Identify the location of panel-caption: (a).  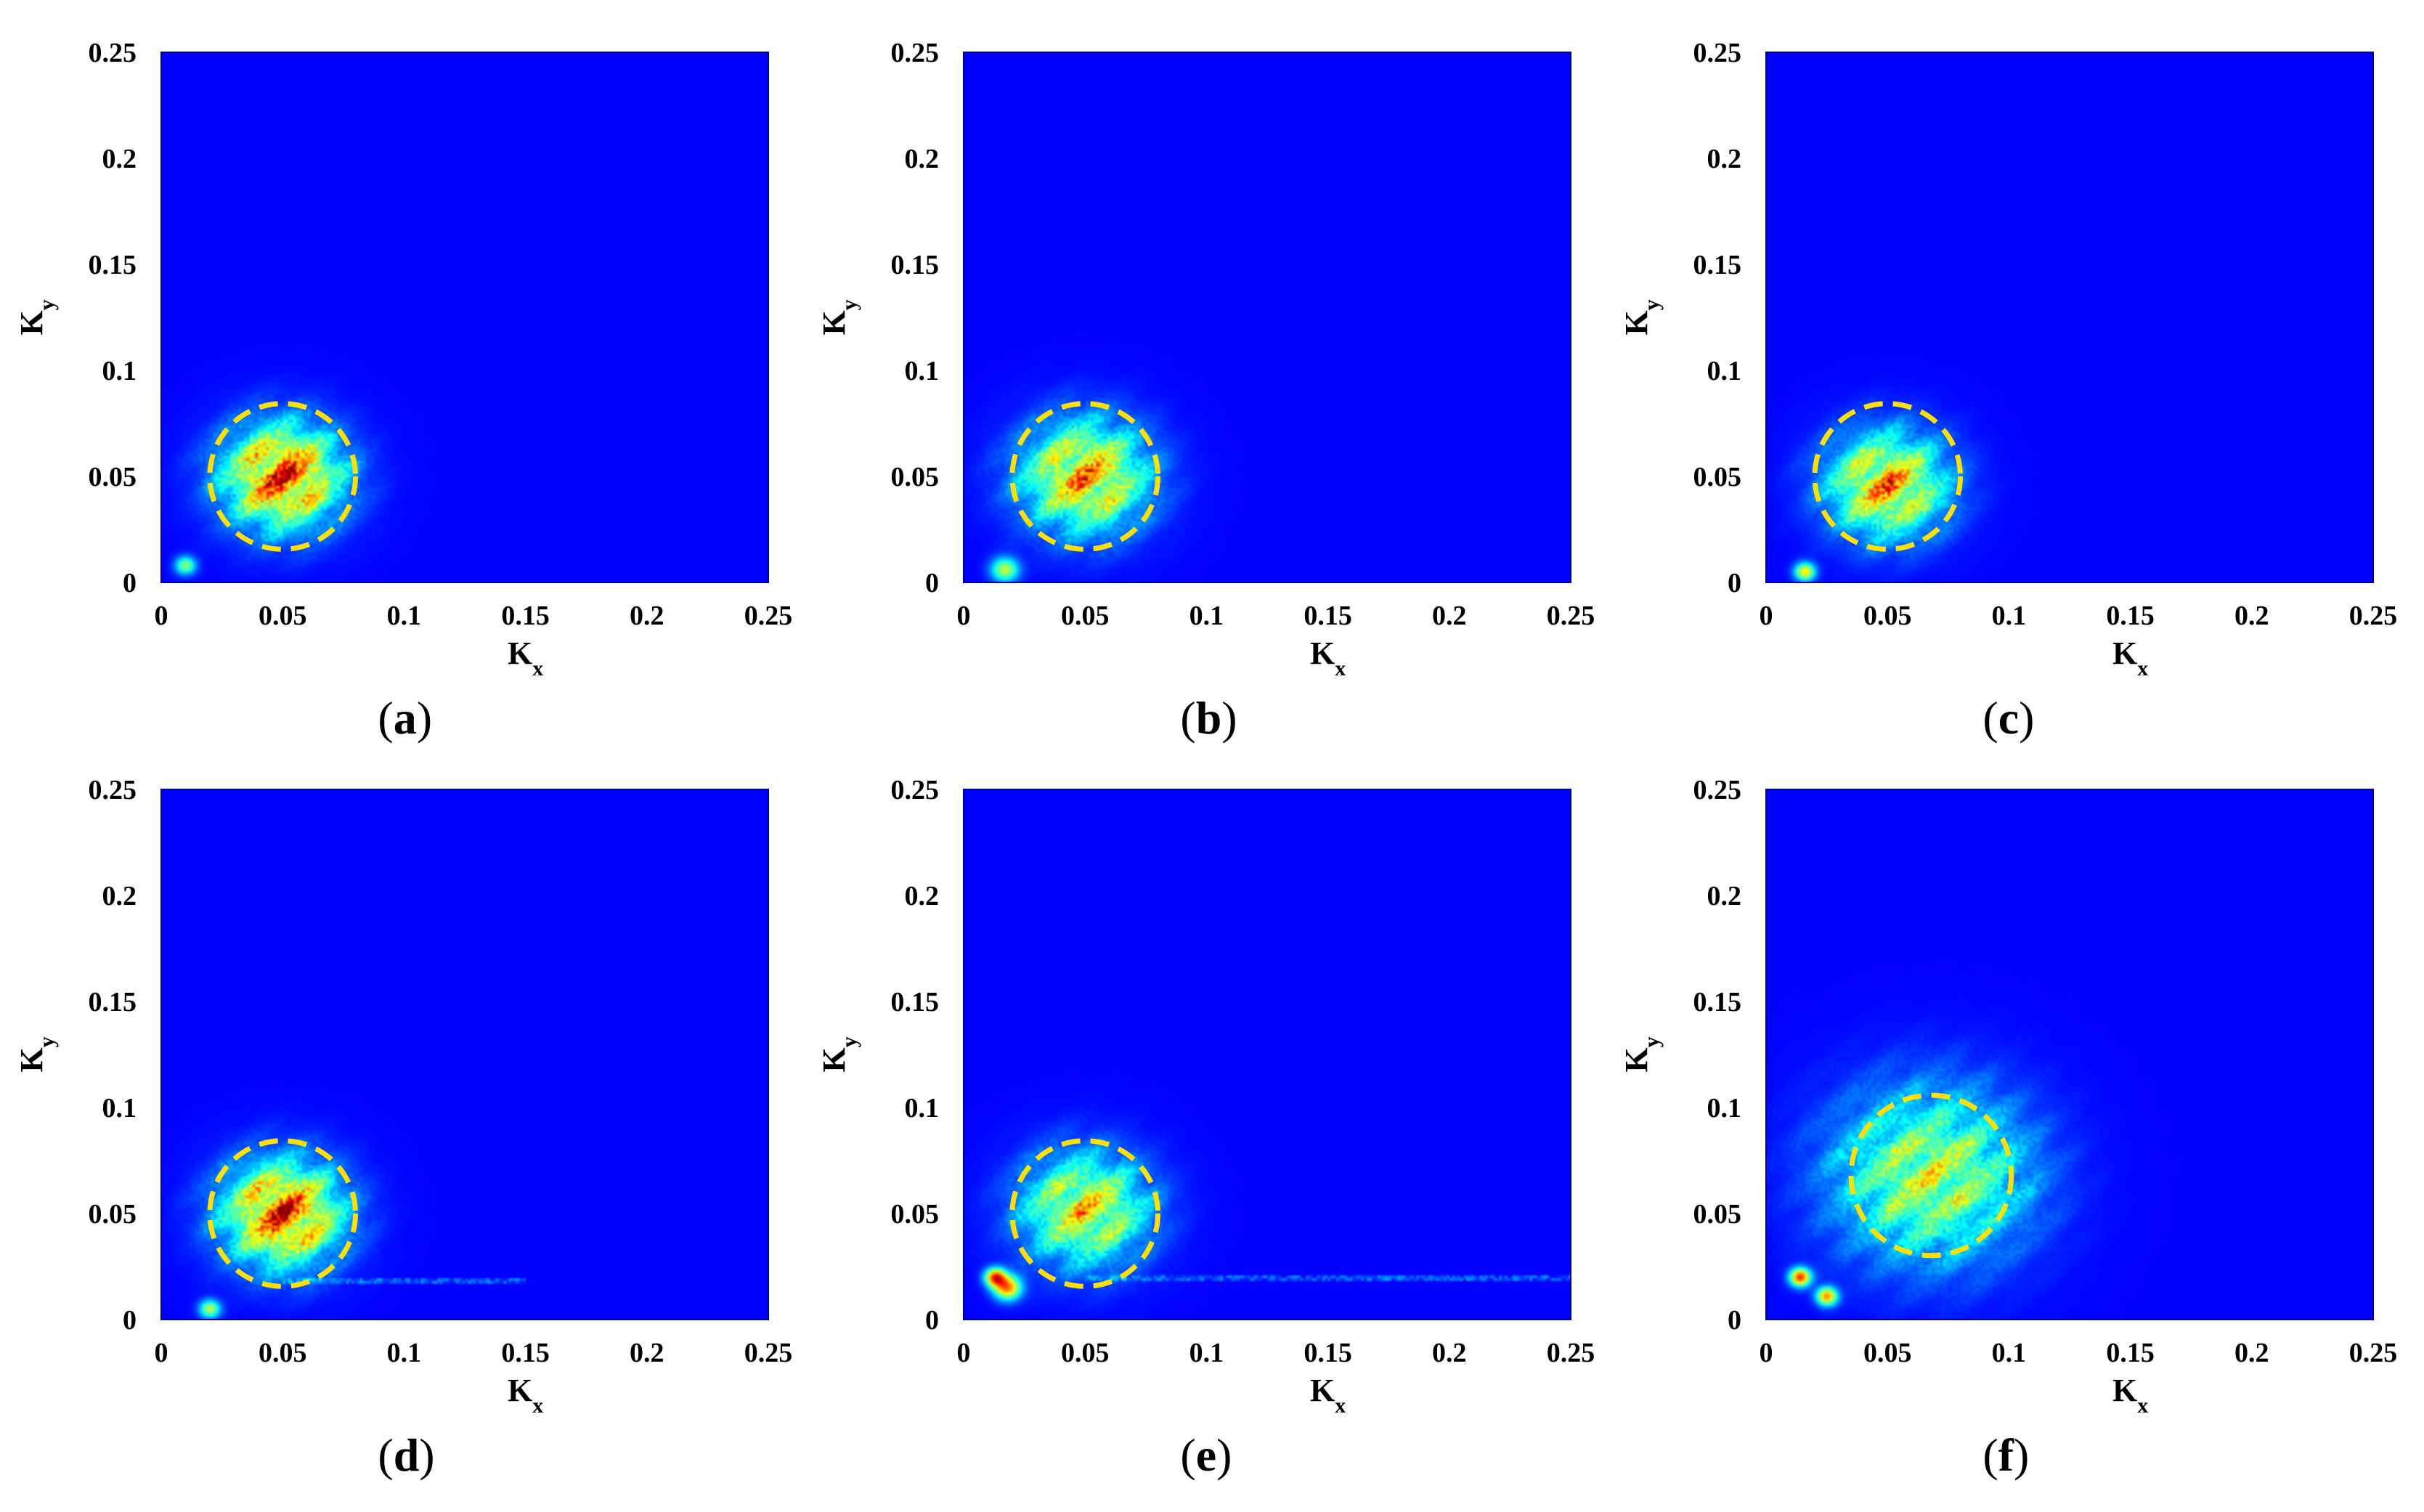
(405, 718).